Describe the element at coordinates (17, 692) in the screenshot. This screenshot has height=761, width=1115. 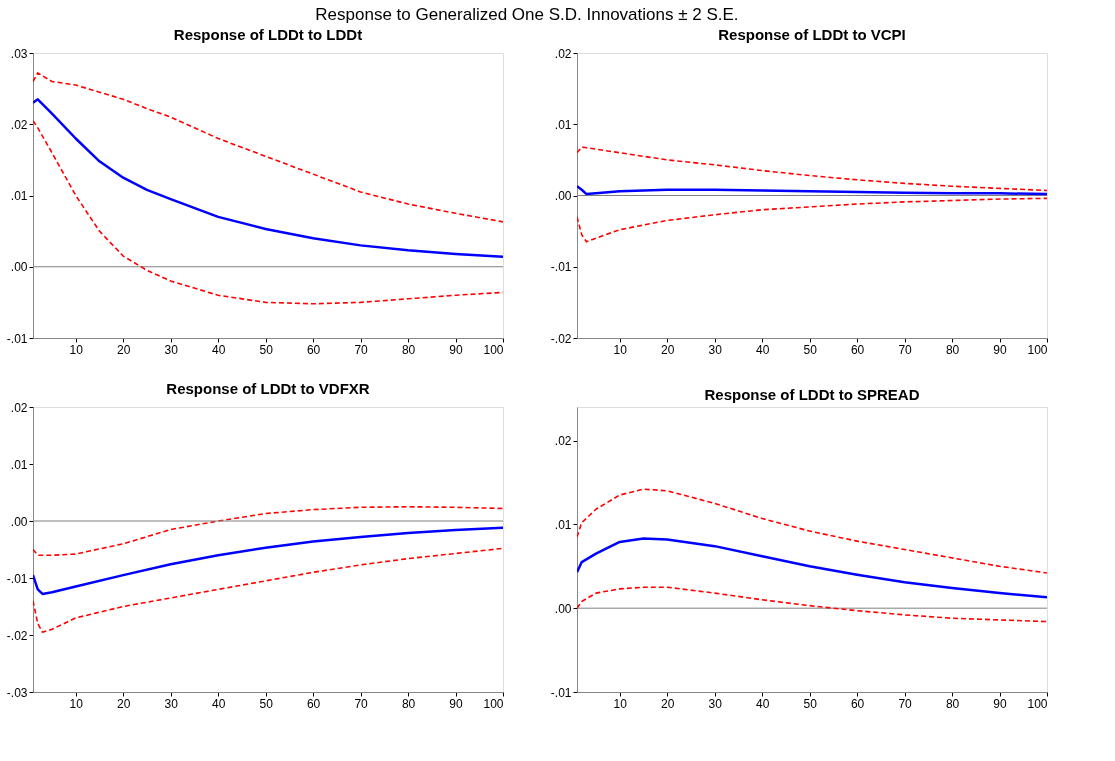
I see `y-tick-label: -.03` at that location.